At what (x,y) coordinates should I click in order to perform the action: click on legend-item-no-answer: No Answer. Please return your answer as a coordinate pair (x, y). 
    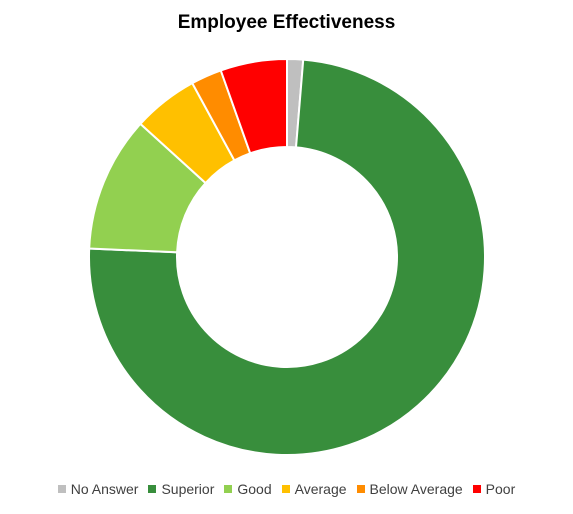
    Looking at the image, I should click on (98, 489).